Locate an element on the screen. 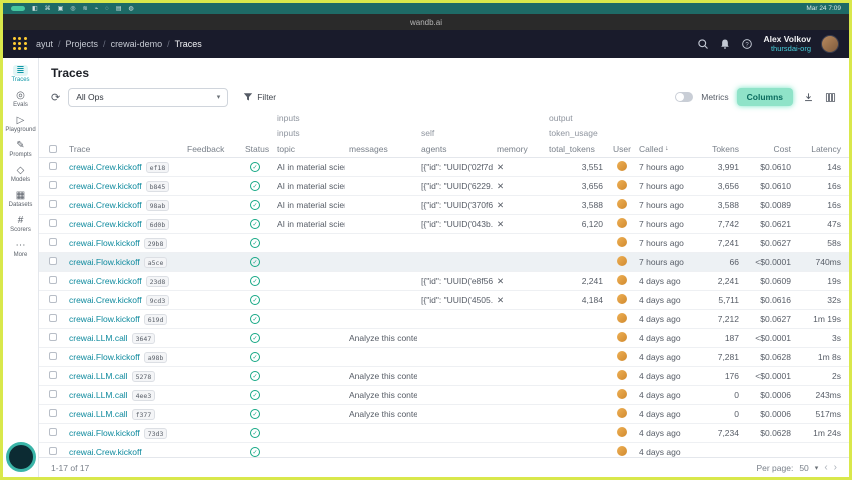  col-header-cost: Cost is located at coordinates (782, 148).